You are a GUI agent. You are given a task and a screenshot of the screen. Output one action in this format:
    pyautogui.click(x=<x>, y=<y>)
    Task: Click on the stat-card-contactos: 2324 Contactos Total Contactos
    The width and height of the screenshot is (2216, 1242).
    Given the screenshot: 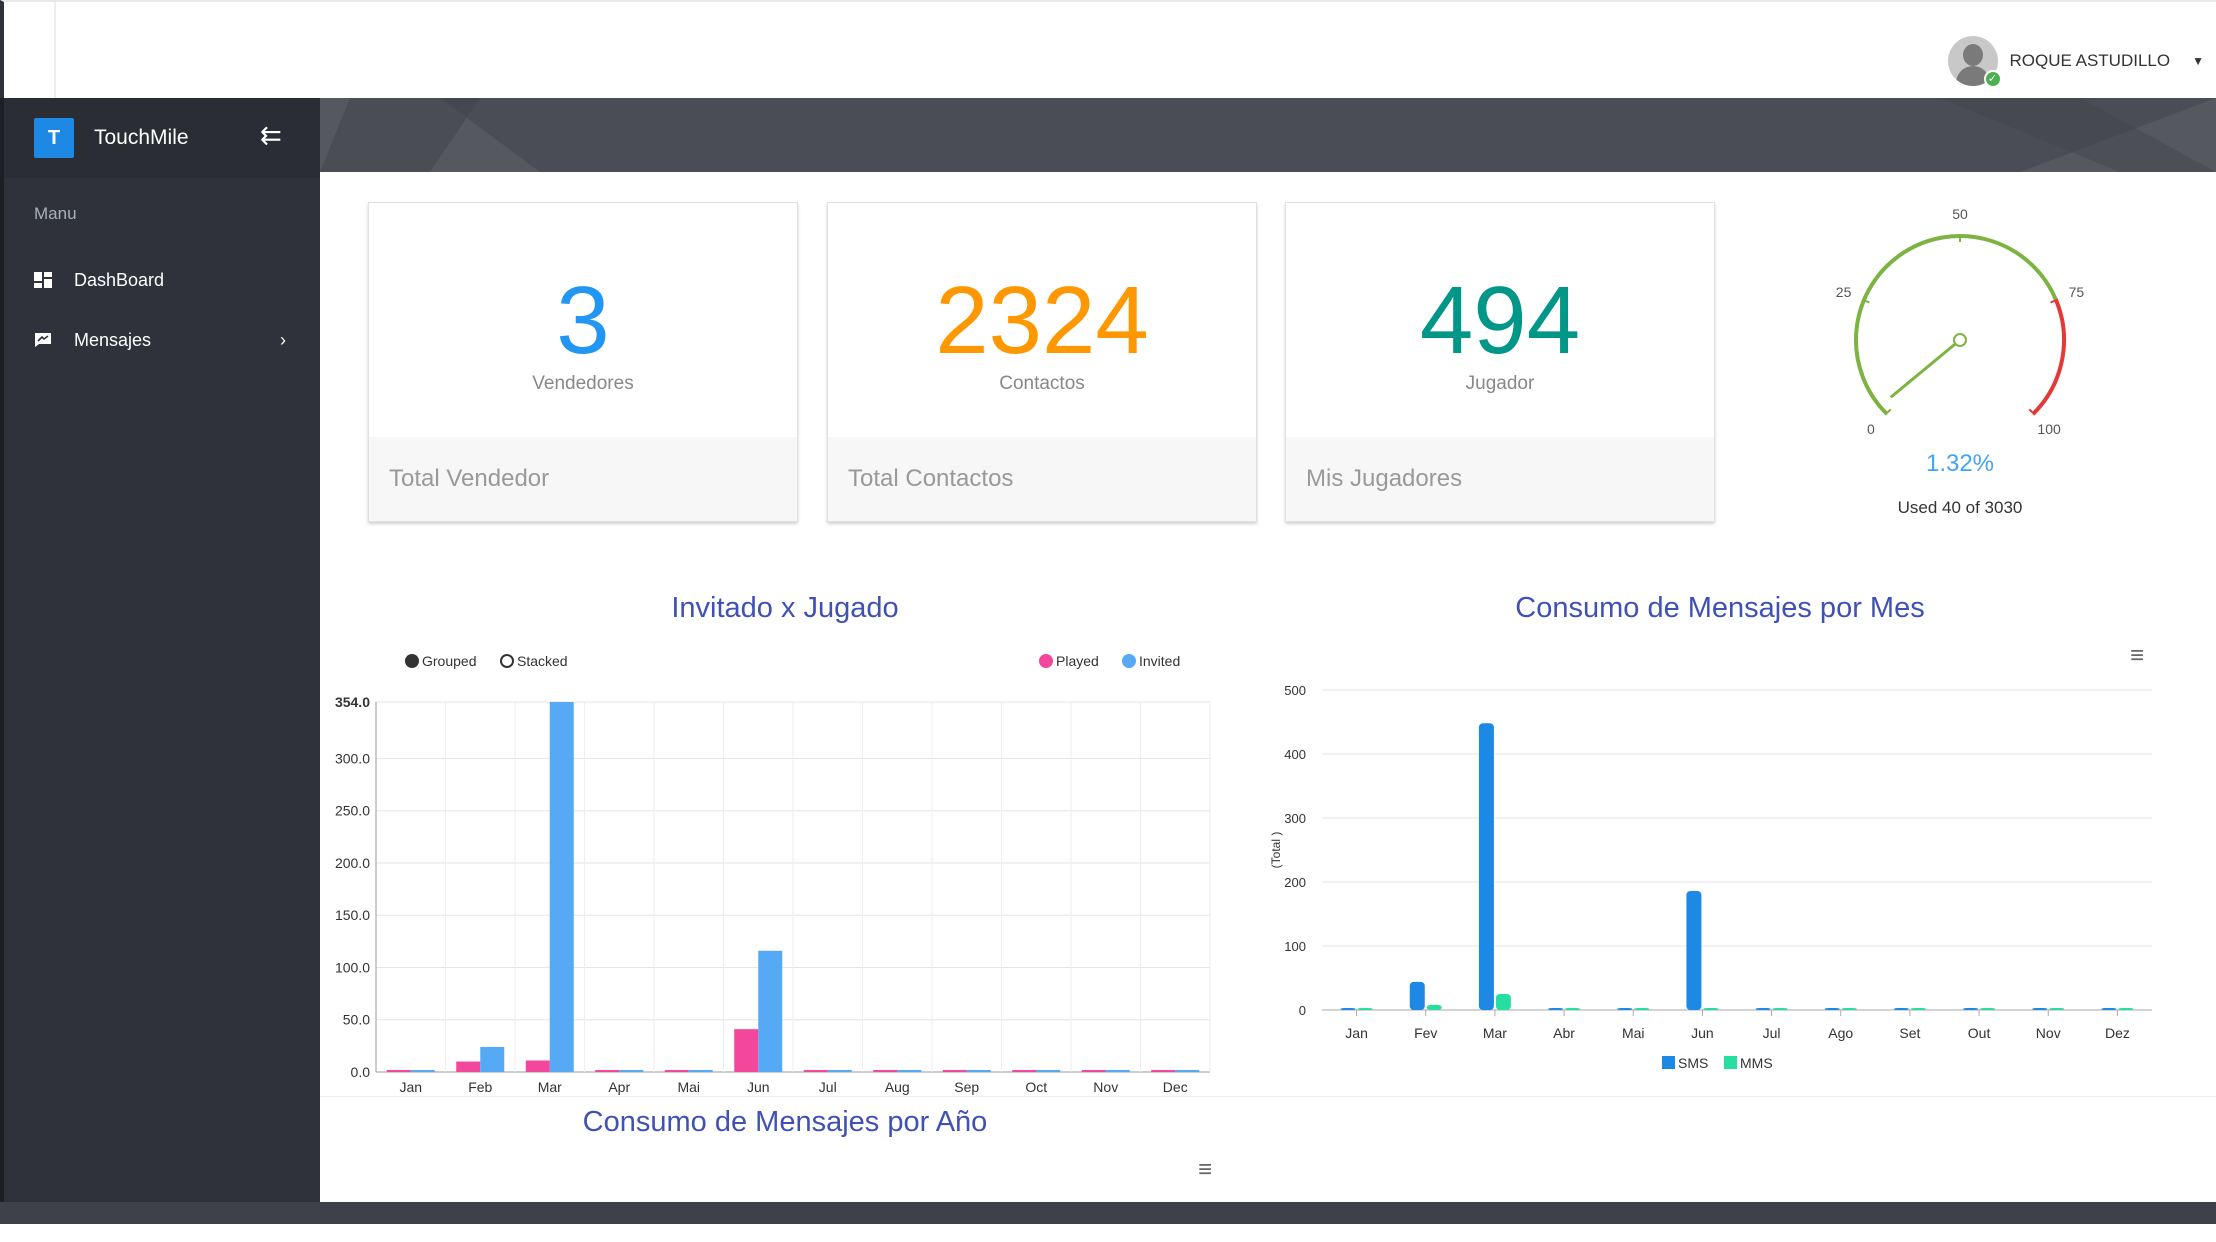 What is the action you would take?
    pyautogui.click(x=1042, y=362)
    